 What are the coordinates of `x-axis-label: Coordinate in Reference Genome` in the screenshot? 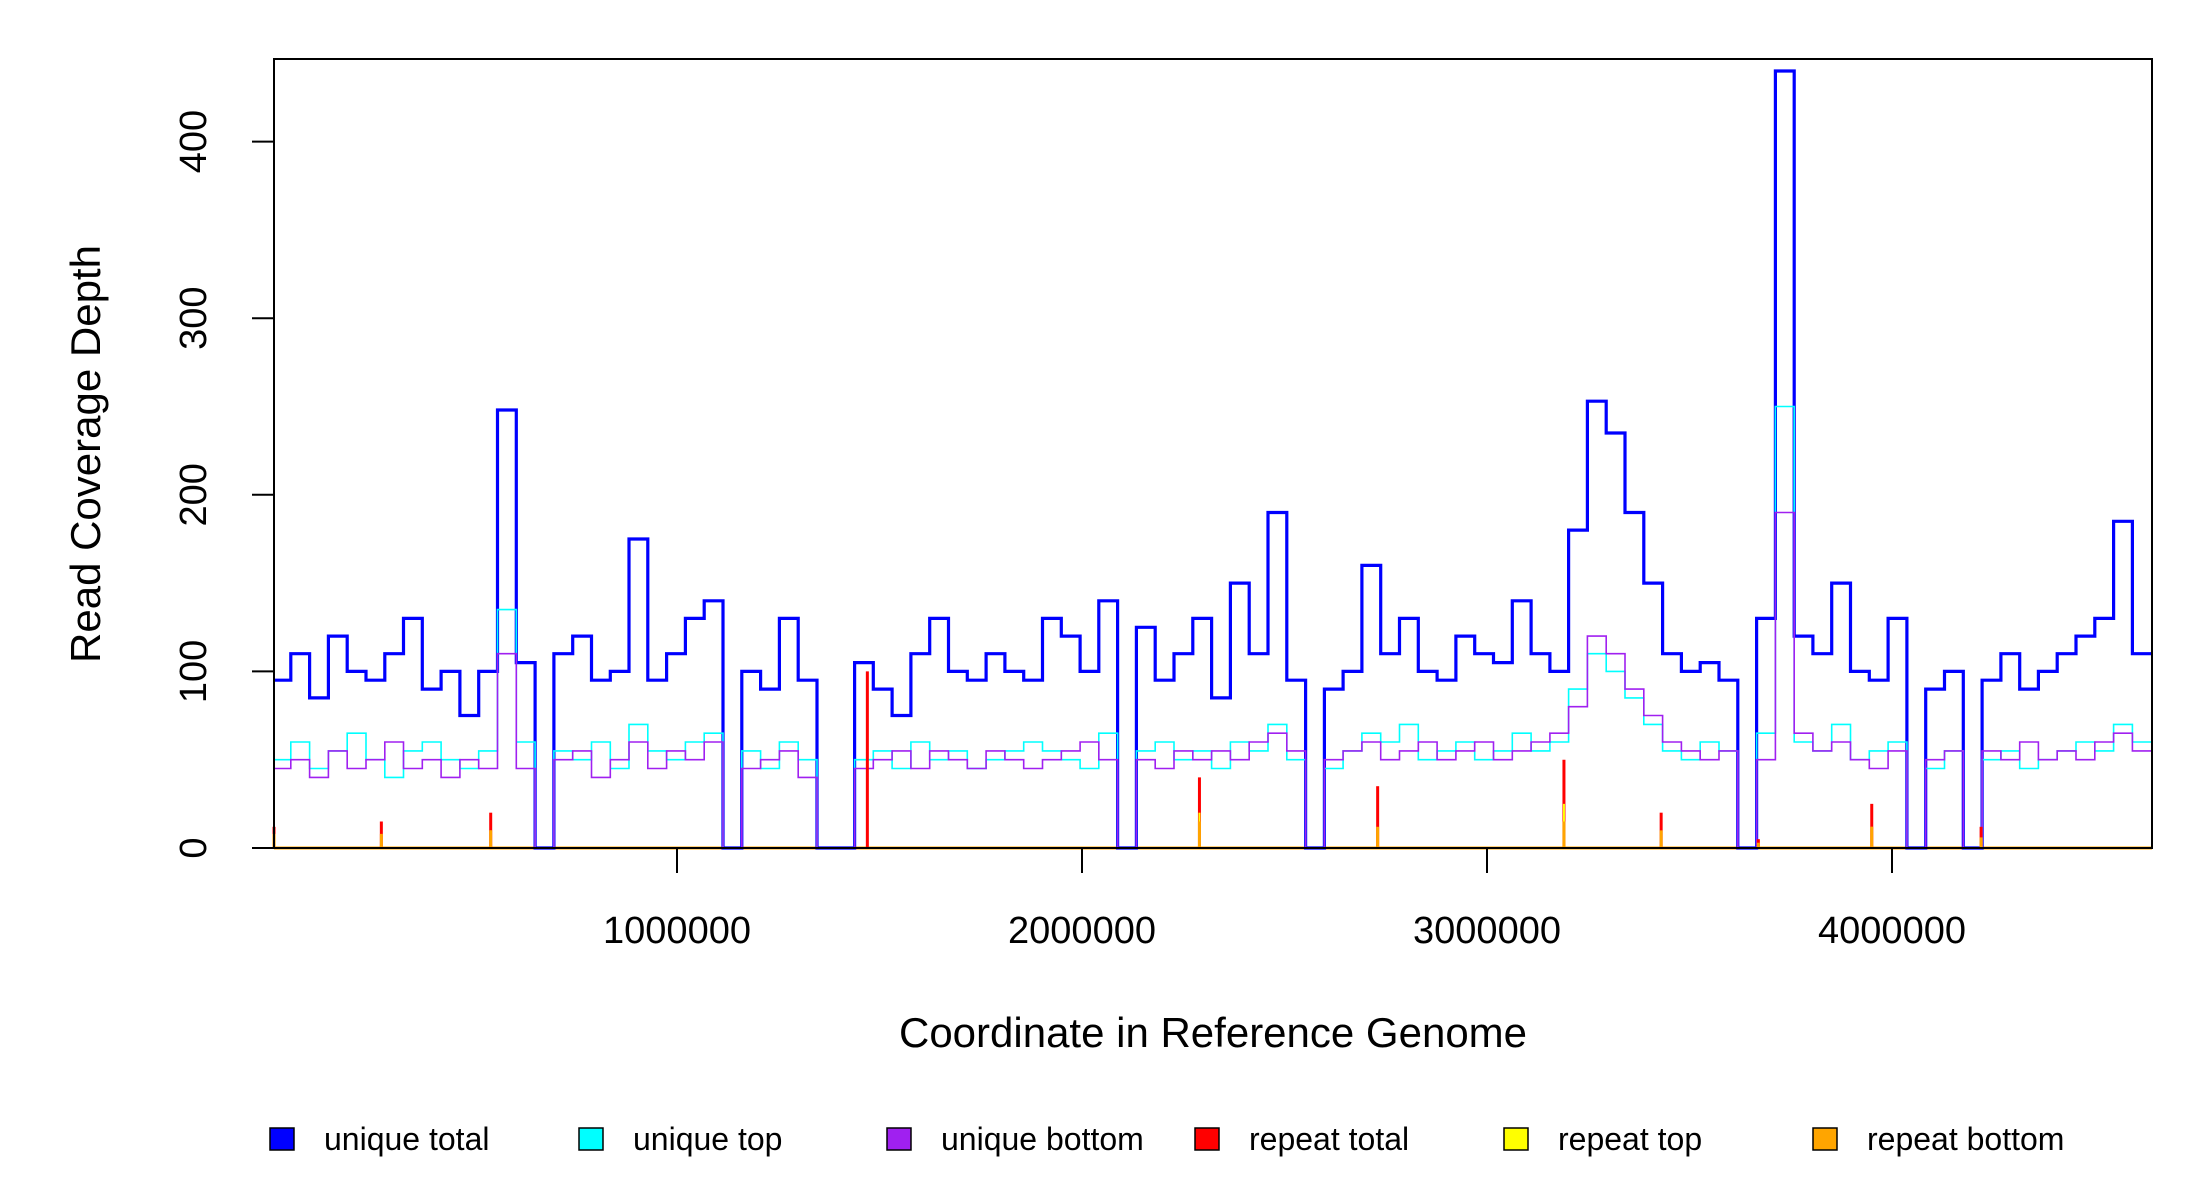 It's located at (1213, 1032).